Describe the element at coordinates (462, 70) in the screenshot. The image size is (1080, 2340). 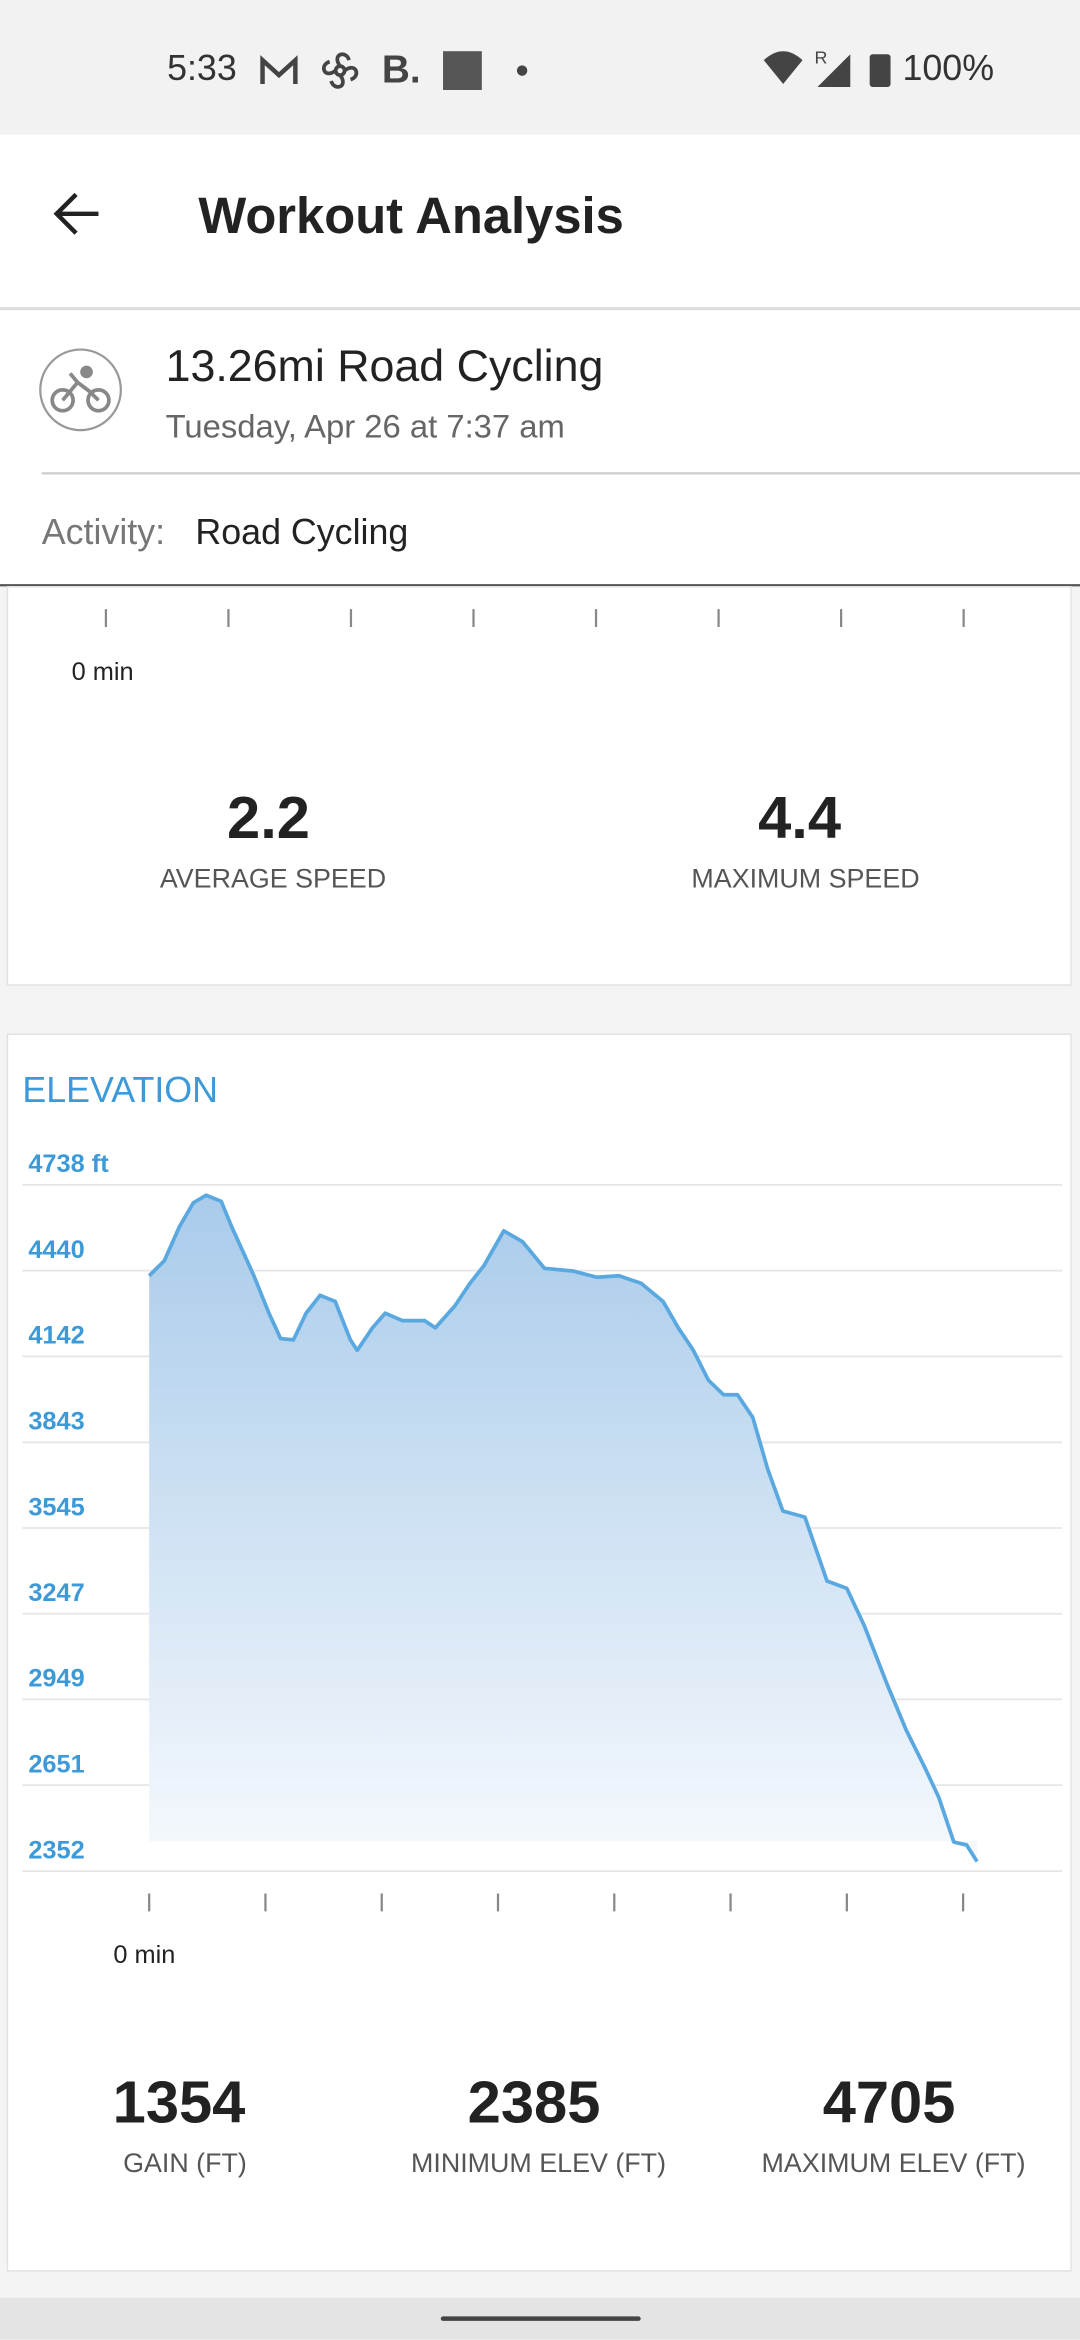
I see `status-square` at that location.